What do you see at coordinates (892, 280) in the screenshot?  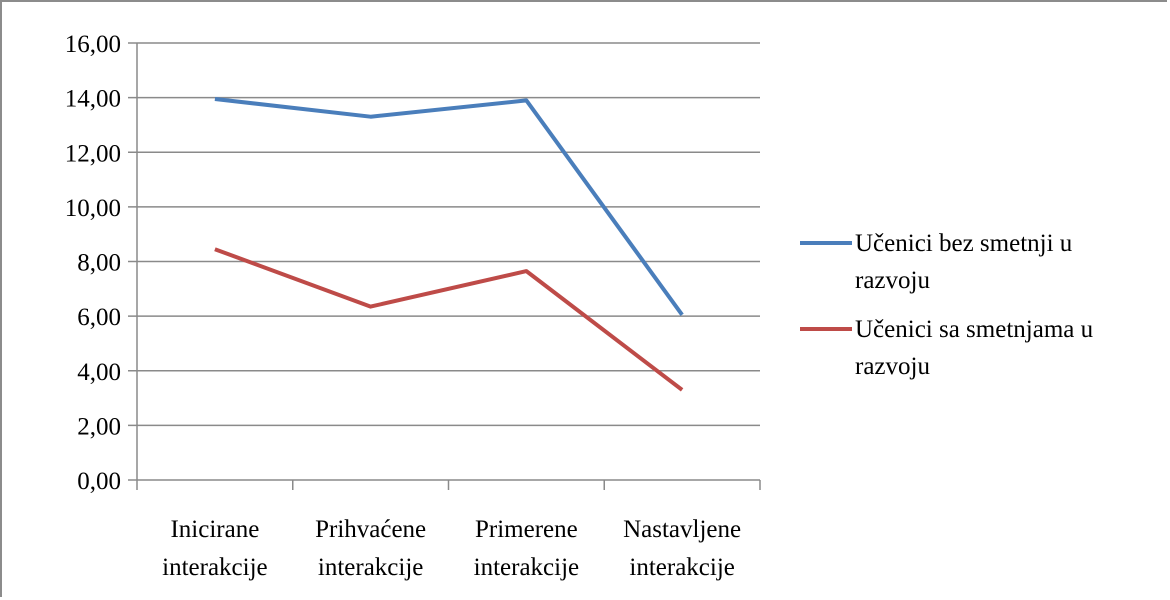 I see `legend-label-1: razvoju` at bounding box center [892, 280].